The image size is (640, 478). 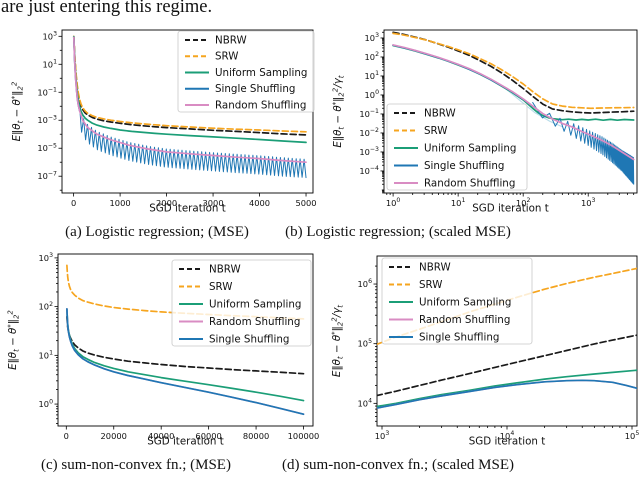 I want to click on x-tick-label: 10², so click(x=523, y=202).